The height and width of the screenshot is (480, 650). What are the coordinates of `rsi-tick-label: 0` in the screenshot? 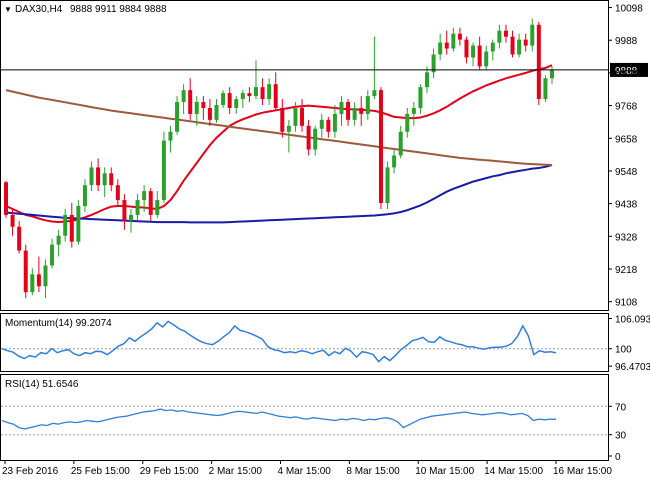 It's located at (618, 457).